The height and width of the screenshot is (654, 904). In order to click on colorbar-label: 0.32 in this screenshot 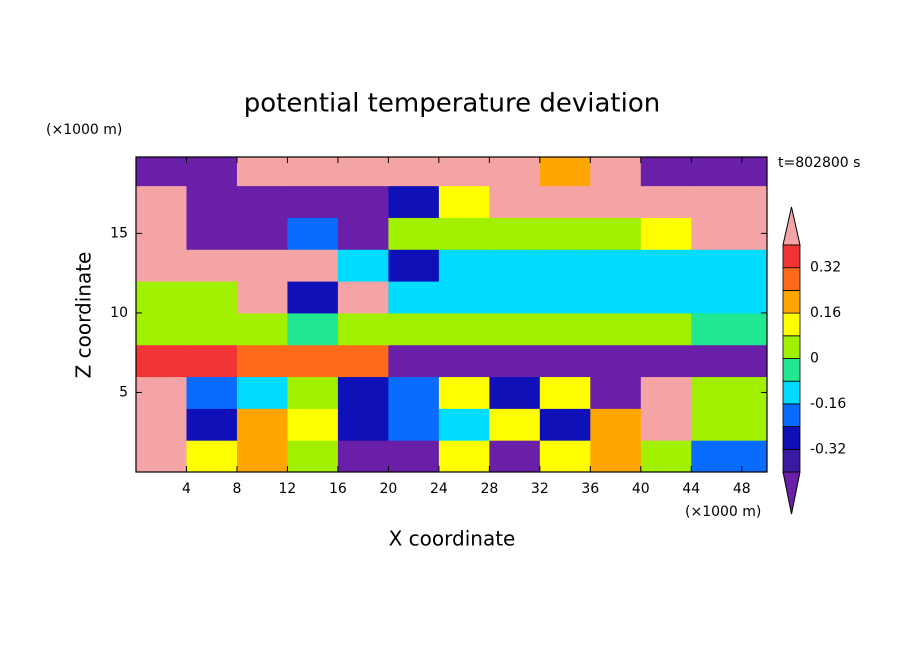, I will do `click(825, 268)`.